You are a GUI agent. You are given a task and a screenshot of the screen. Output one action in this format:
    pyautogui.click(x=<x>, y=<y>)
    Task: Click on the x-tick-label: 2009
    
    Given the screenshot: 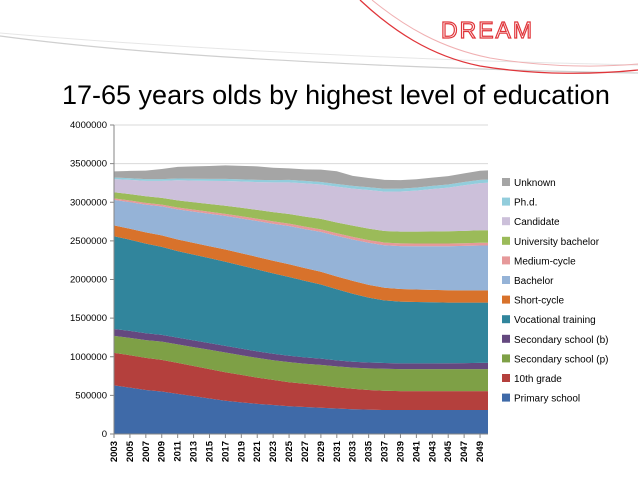 What is the action you would take?
    pyautogui.click(x=162, y=451)
    